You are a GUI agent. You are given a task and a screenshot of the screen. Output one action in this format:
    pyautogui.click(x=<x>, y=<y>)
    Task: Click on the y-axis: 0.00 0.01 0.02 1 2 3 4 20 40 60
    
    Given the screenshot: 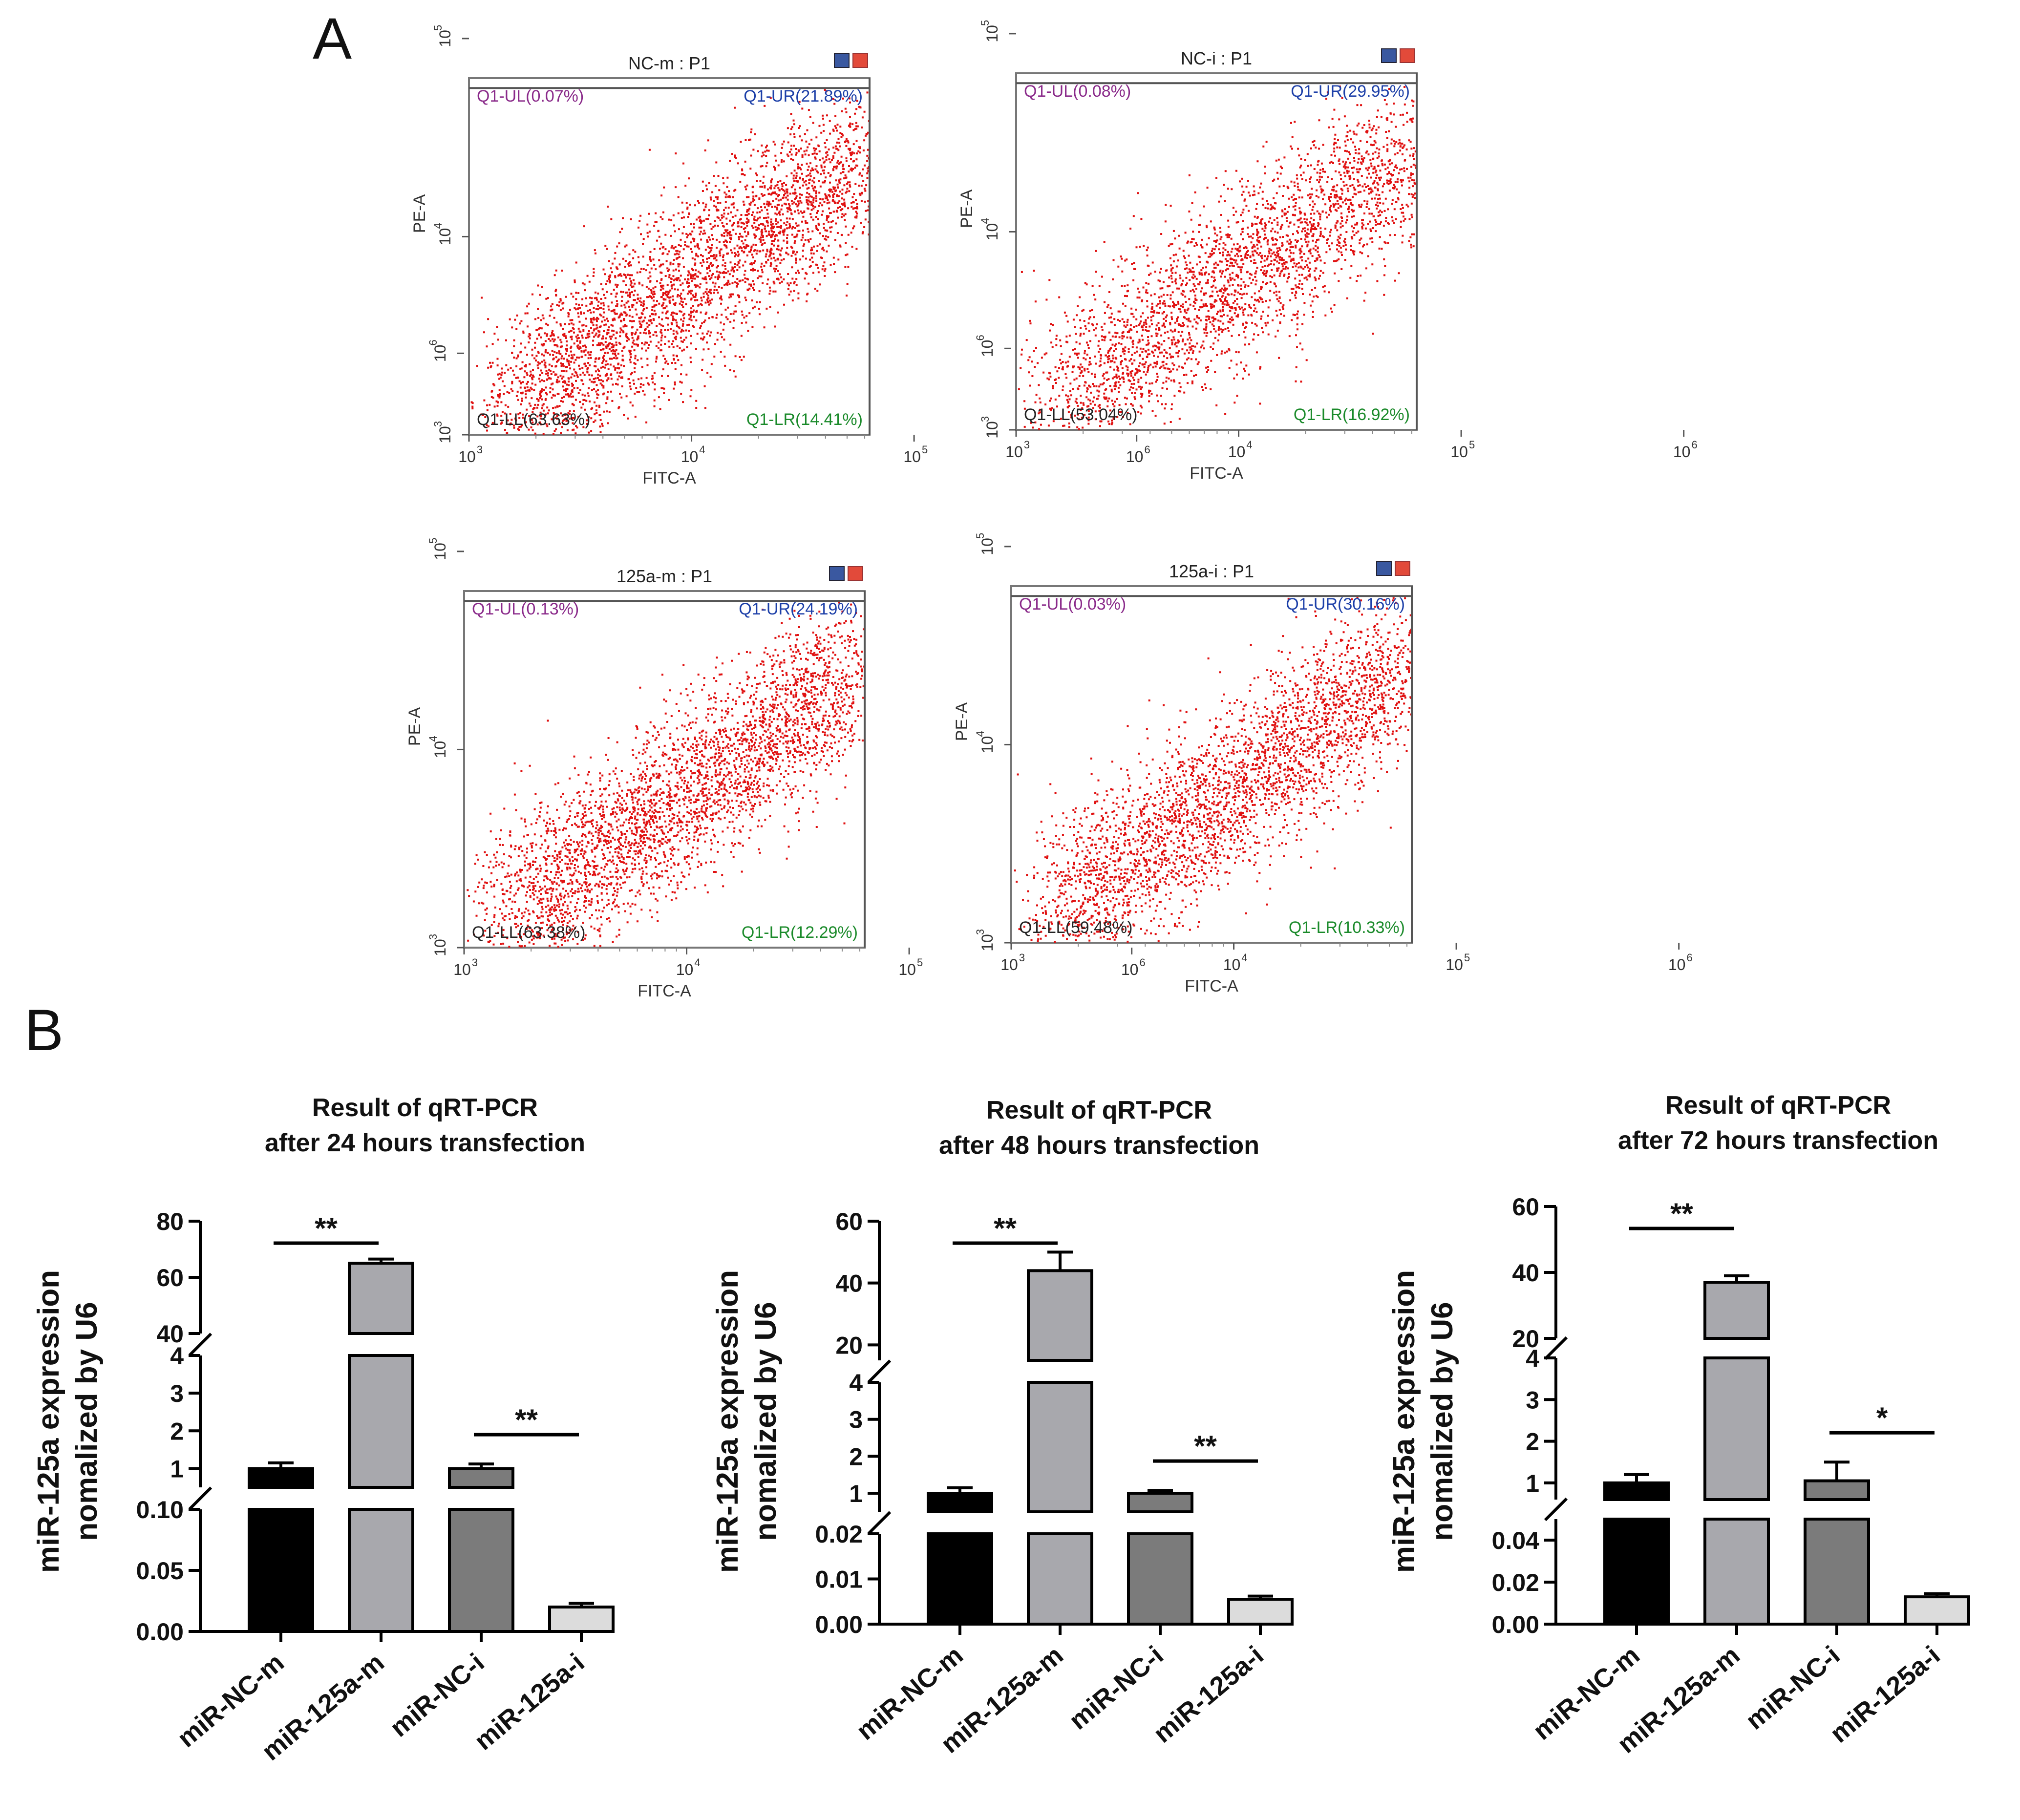 What is the action you would take?
    pyautogui.click(x=853, y=1423)
    